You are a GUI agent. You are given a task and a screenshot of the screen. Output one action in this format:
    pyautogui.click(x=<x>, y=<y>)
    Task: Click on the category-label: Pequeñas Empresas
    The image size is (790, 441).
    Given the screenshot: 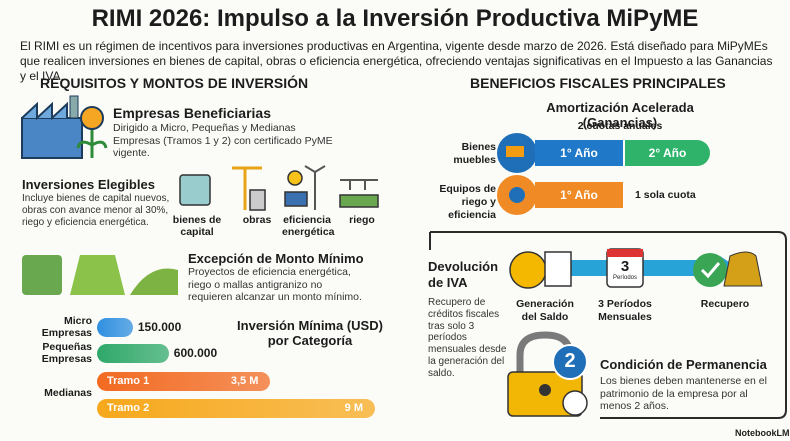 What is the action you would take?
    pyautogui.click(x=66, y=353)
    